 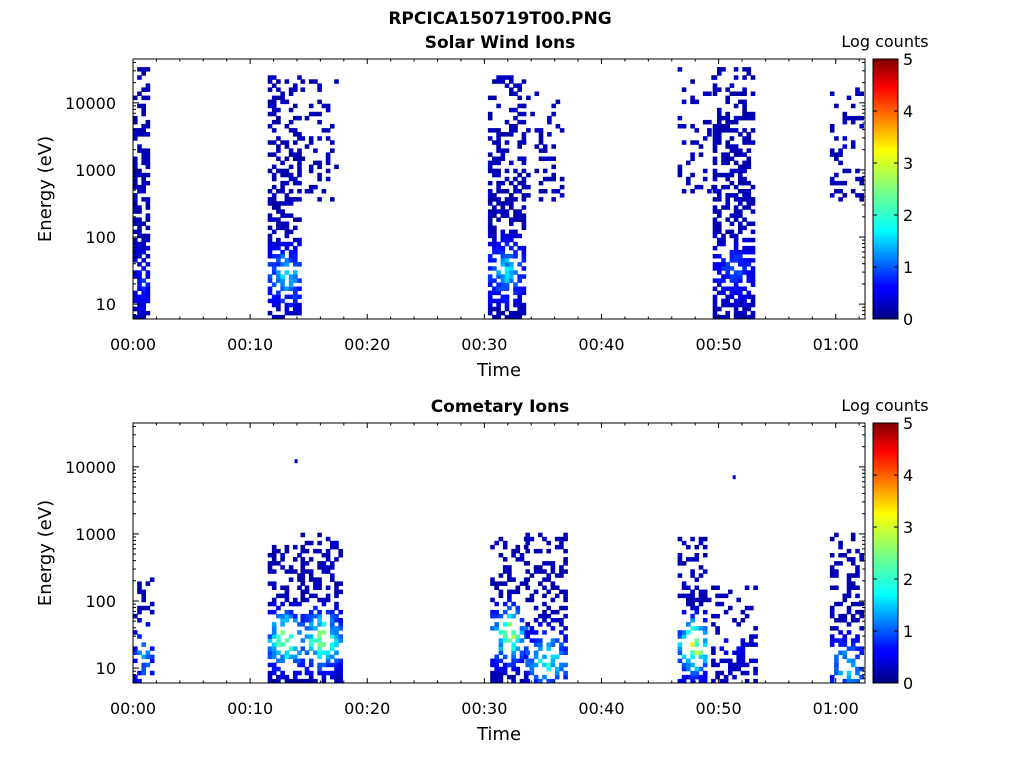 What do you see at coordinates (908, 163) in the screenshot?
I see `colorbar-tick-label: 3` at bounding box center [908, 163].